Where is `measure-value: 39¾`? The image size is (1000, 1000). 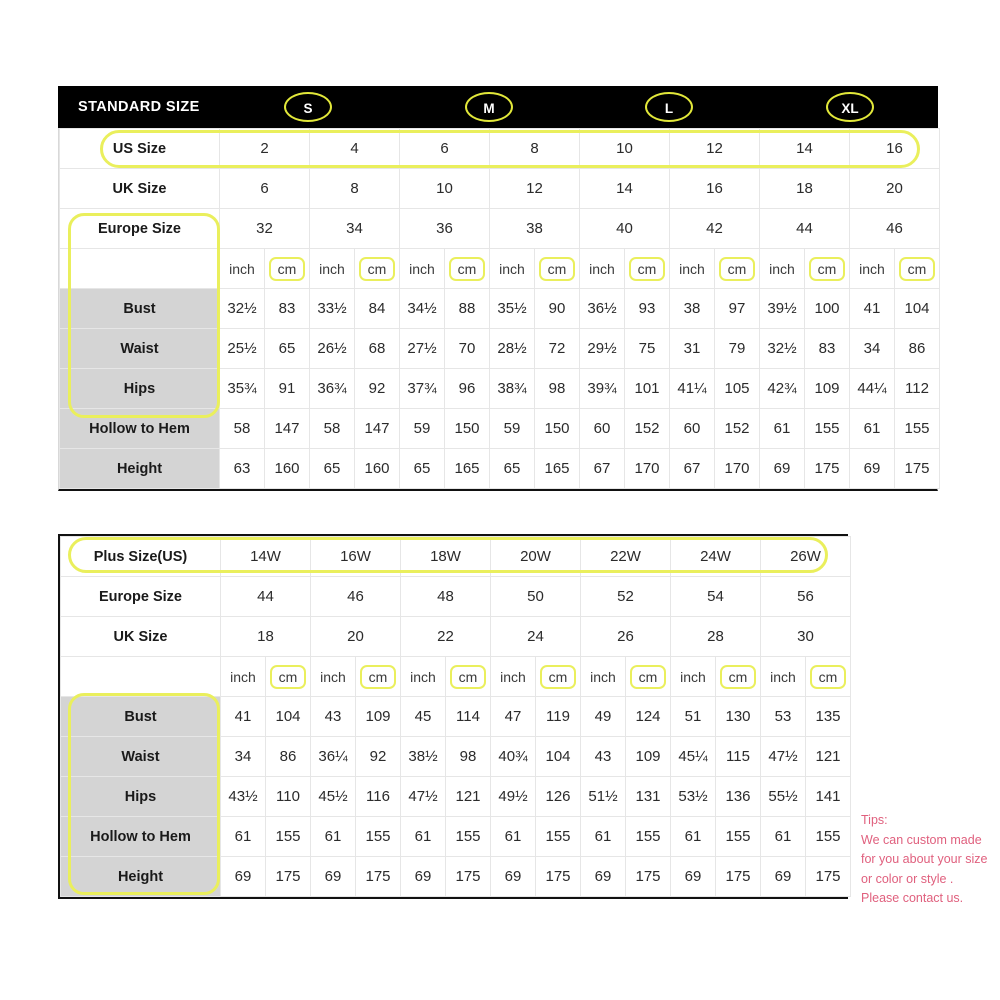
measure-value: 39¾ is located at coordinates (602, 388).